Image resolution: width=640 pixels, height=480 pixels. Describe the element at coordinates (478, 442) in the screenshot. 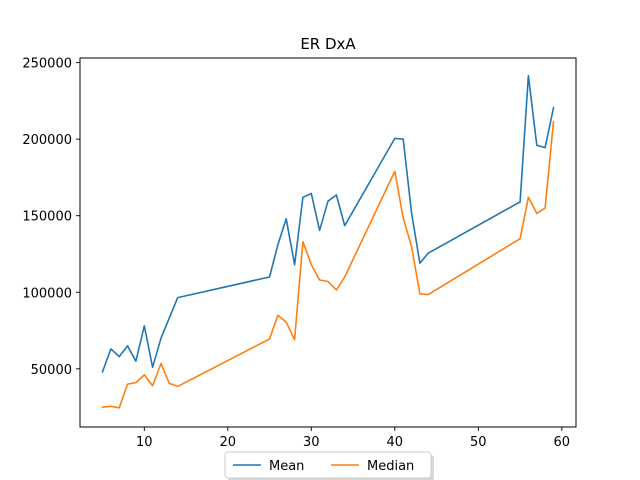

I see `x-tick-label: 50` at that location.